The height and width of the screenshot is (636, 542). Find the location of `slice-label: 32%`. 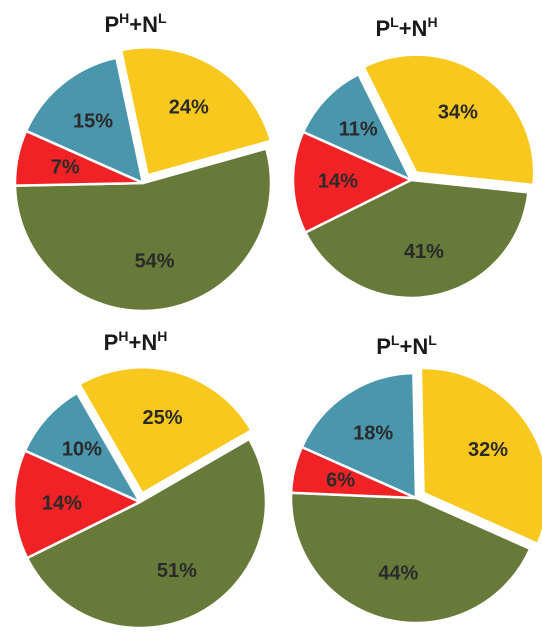

slice-label: 32% is located at coordinates (488, 450).